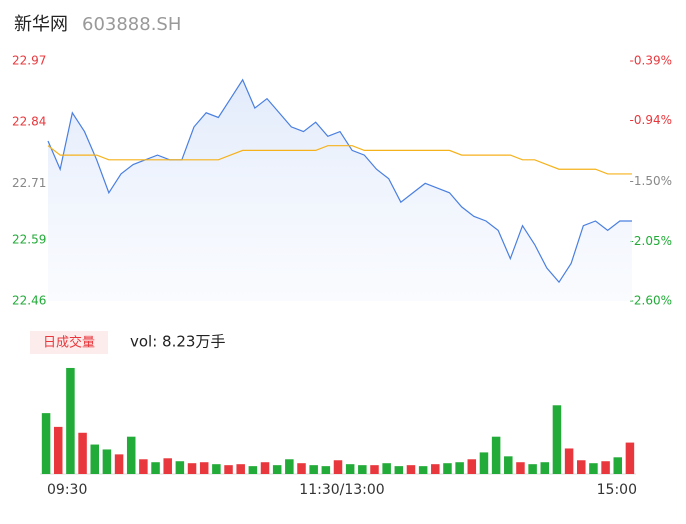 The width and height of the screenshot is (686, 524). I want to click on volume-legend: 日成交量, so click(69, 343).